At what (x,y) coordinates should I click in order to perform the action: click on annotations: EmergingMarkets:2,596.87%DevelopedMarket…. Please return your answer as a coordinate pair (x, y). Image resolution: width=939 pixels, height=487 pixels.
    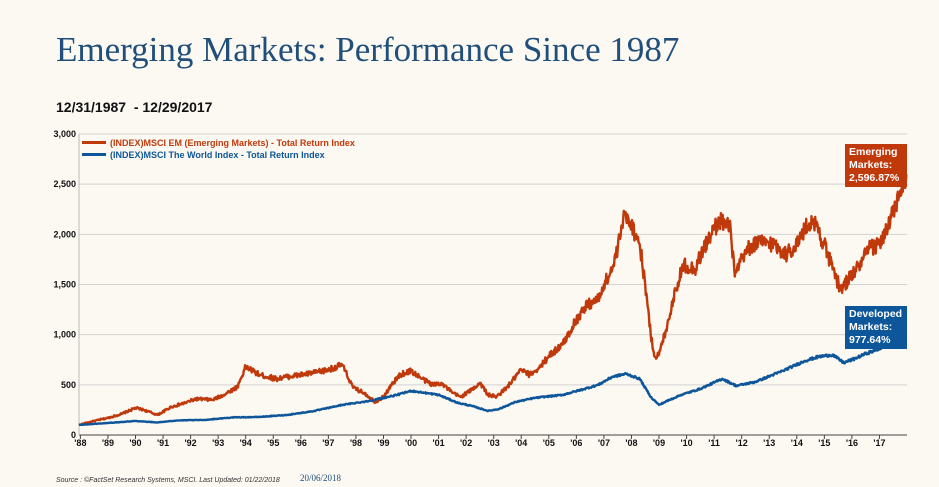
    Looking at the image, I should click on (876, 246).